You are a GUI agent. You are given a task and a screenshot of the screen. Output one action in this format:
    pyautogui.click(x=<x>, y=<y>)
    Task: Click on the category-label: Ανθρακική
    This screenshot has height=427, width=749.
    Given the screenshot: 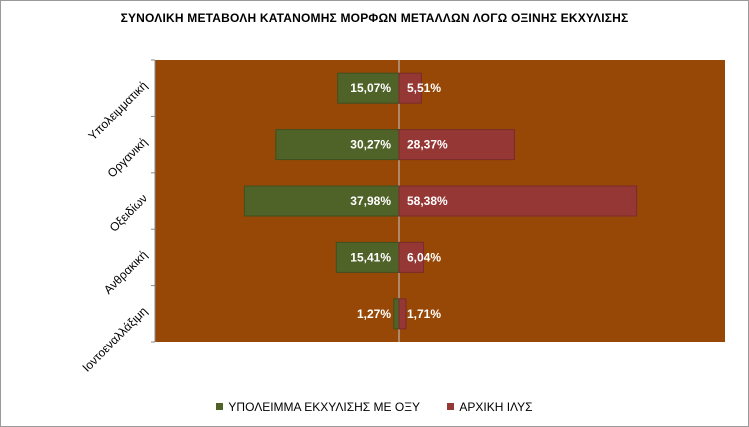 What is the action you would take?
    pyautogui.click(x=125, y=272)
    